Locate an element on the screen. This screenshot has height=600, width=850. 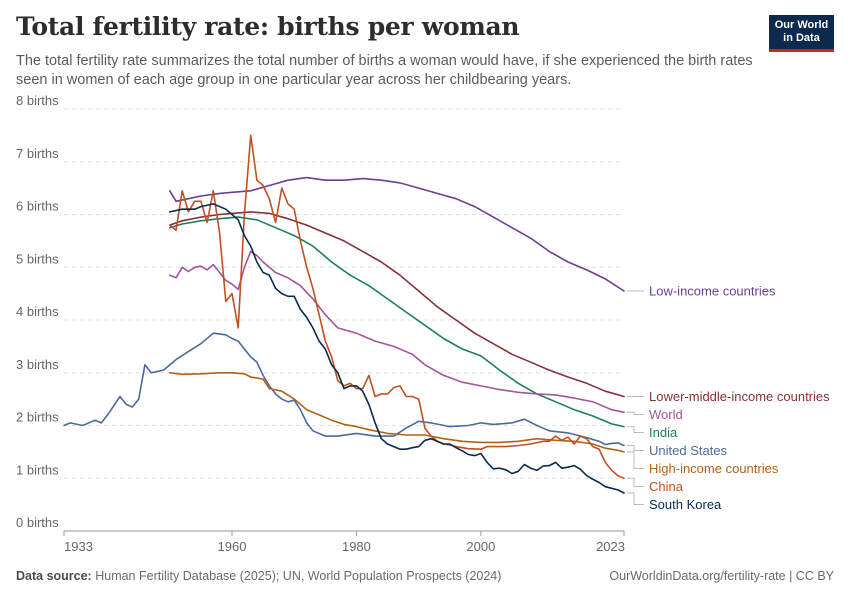
owid-logo: Our World in Data is located at coordinates (801, 33).